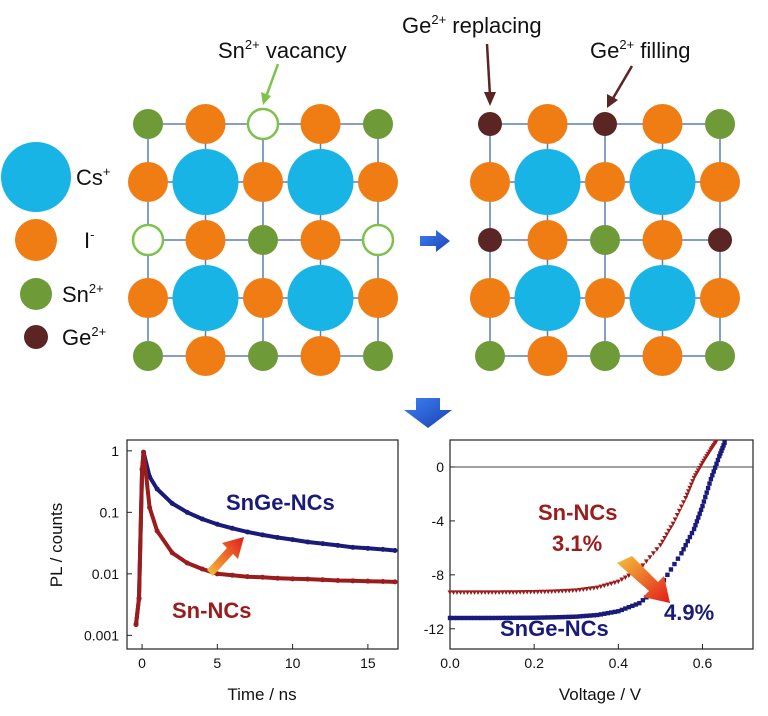 This screenshot has height=716, width=768. What do you see at coordinates (601, 544) in the screenshot?
I see `jv-plot-frame` at bounding box center [601, 544].